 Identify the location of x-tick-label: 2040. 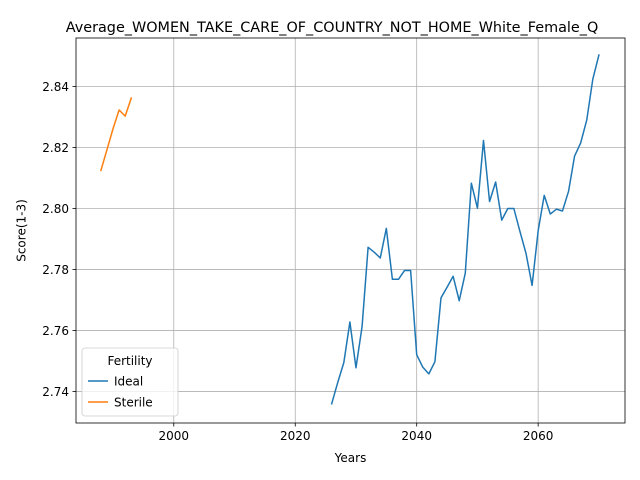
(416, 436).